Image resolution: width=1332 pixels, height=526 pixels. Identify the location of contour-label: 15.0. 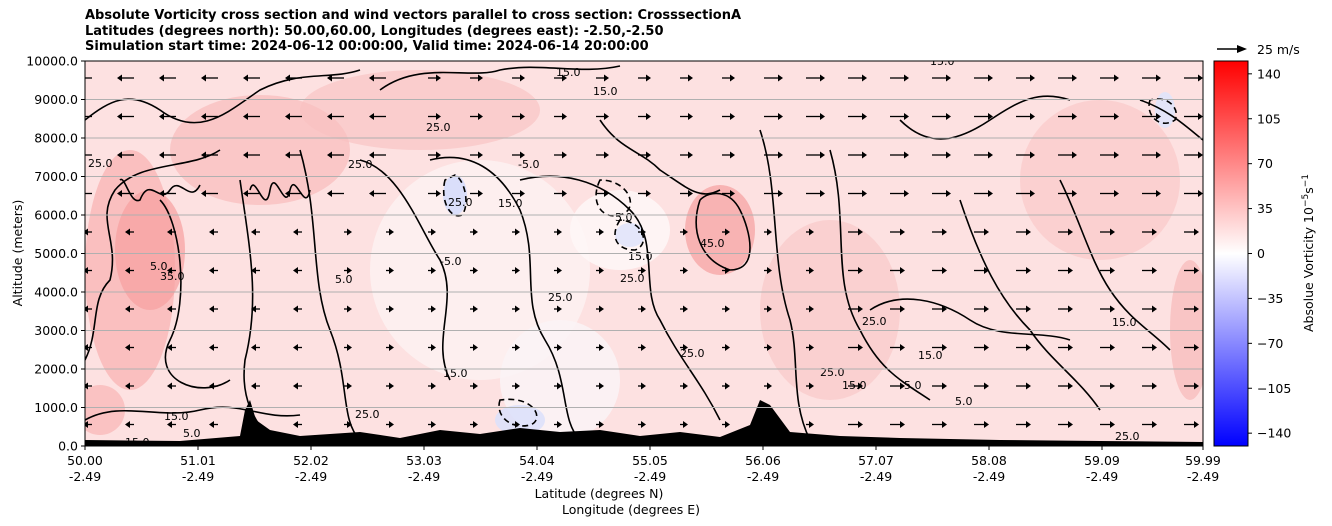
(1124, 322).